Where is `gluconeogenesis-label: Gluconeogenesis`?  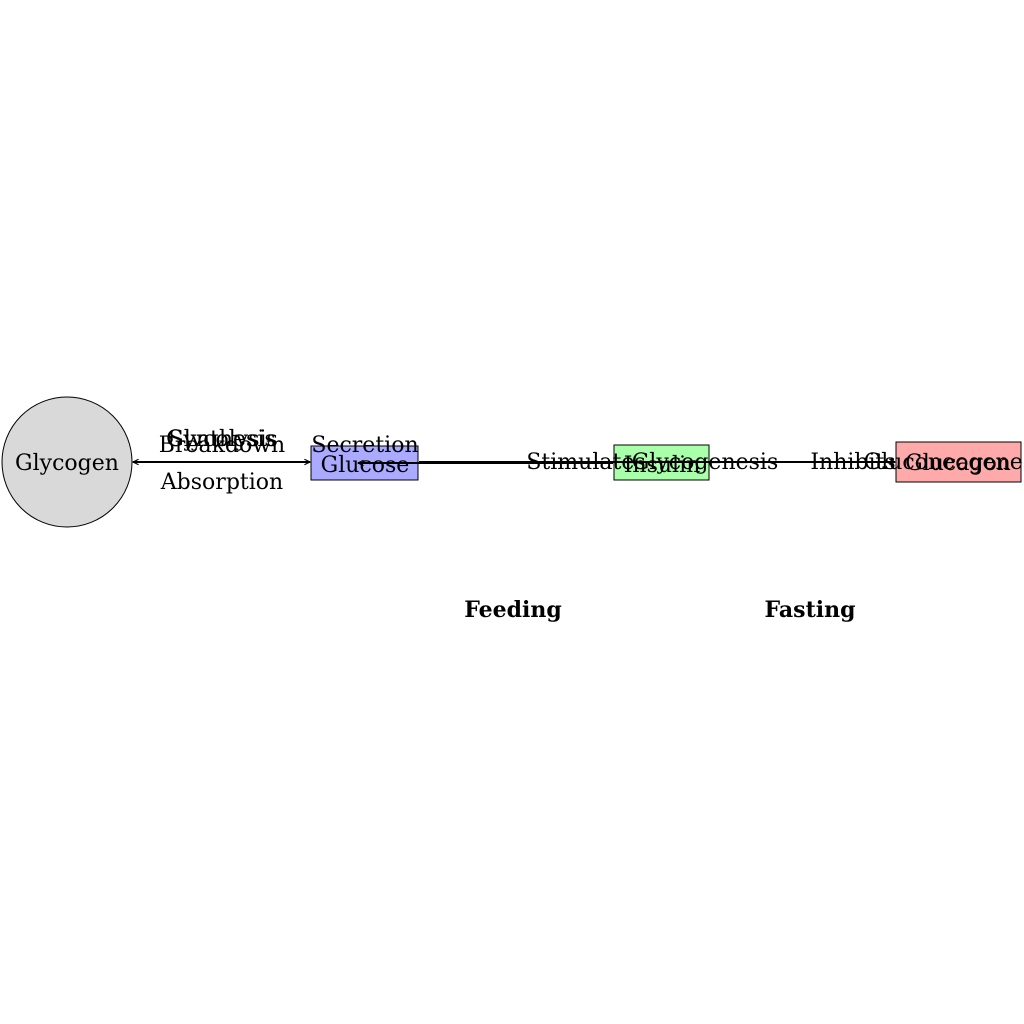
gluconeogenesis-label: Gluconeogenesis is located at coordinates (944, 462).